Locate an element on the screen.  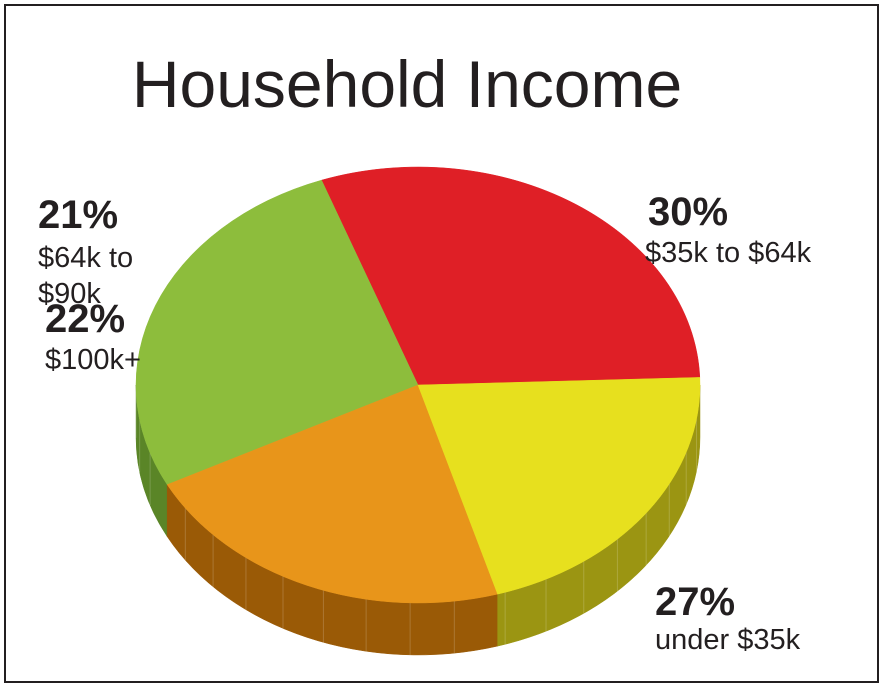
slice-label-100k-plus: $100k+ is located at coordinates (93, 360).